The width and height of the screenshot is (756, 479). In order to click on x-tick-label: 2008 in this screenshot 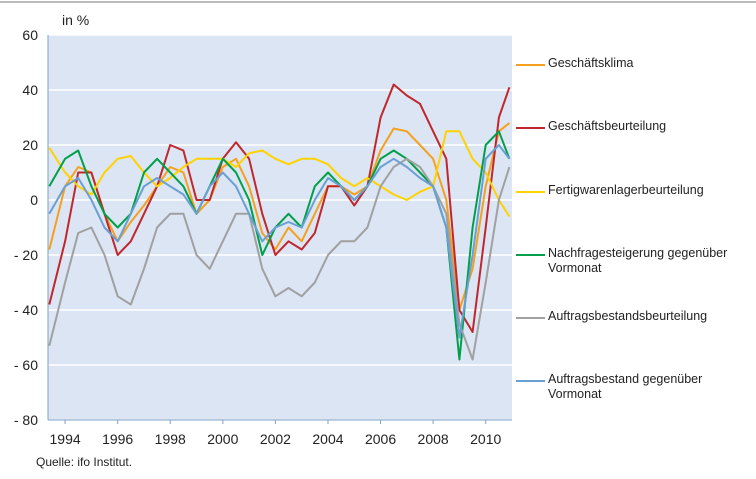, I will do `click(433, 439)`.